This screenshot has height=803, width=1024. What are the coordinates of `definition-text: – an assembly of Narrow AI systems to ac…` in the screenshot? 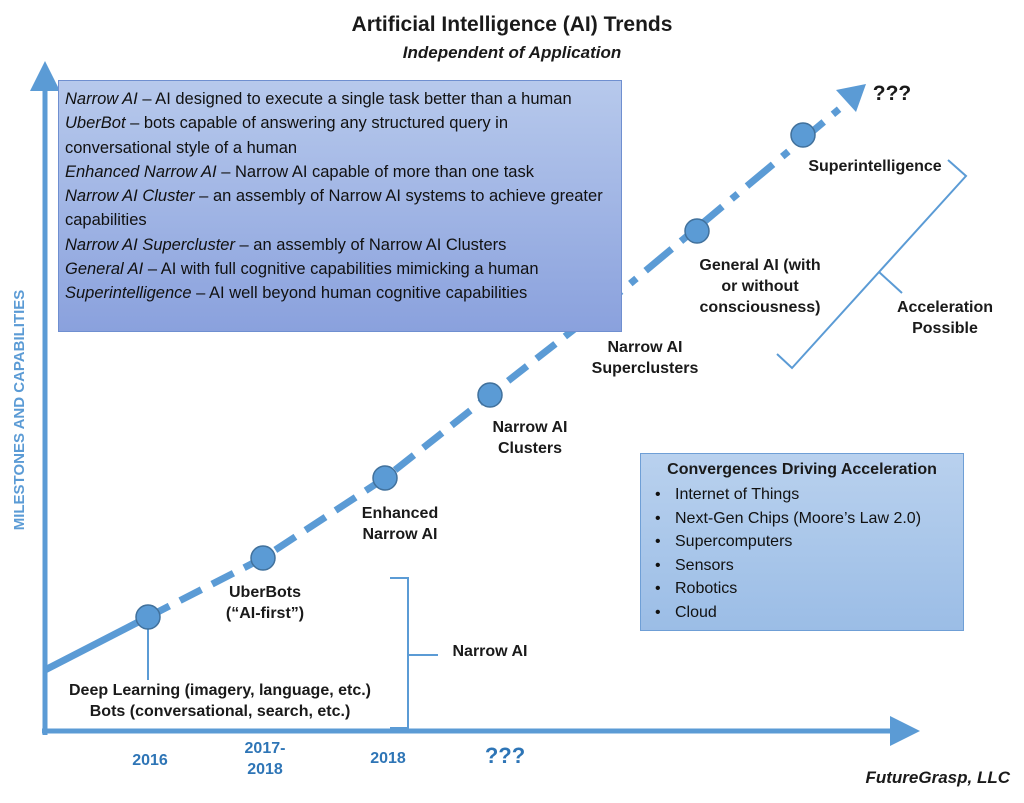 It's located at (334, 208).